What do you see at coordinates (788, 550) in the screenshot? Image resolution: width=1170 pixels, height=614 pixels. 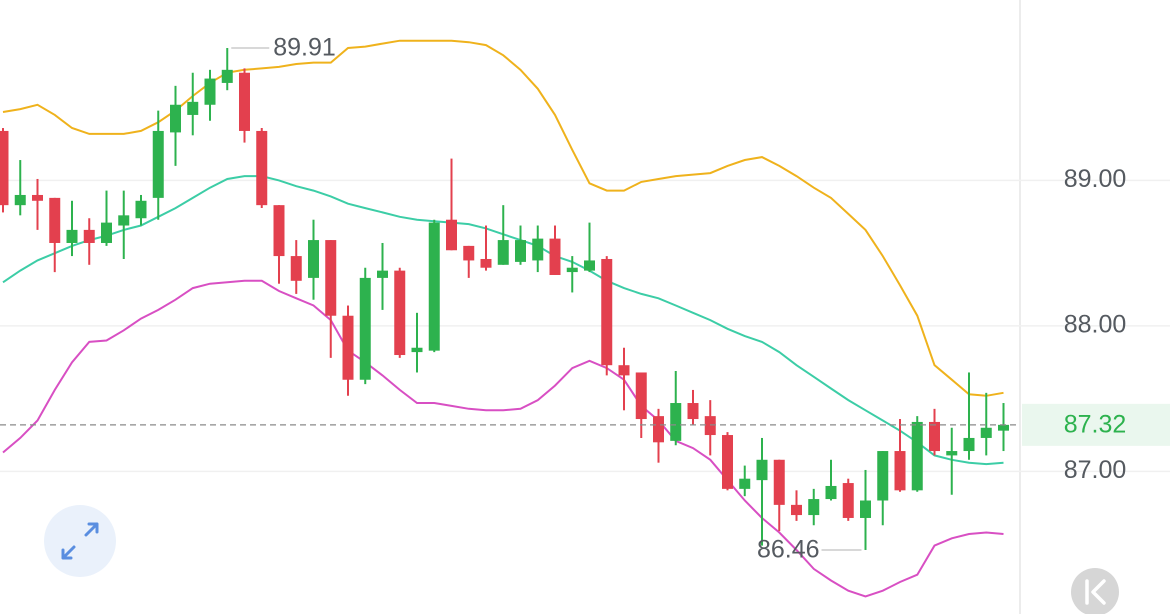 I see `min-label: 86.46` at bounding box center [788, 550].